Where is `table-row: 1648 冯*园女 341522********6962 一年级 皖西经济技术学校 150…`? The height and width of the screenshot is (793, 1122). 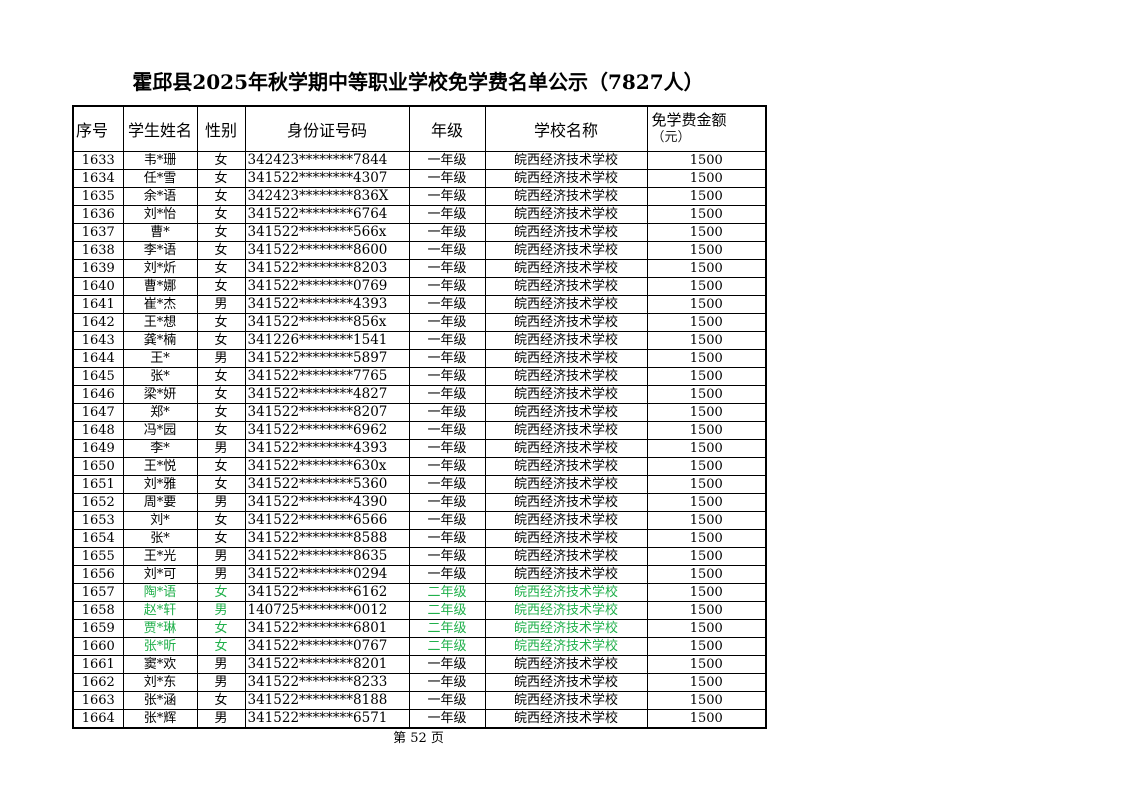 table-row: 1648 冯*园女 341522********6962 一年级 皖西经济技术学校 150… is located at coordinates (419, 430).